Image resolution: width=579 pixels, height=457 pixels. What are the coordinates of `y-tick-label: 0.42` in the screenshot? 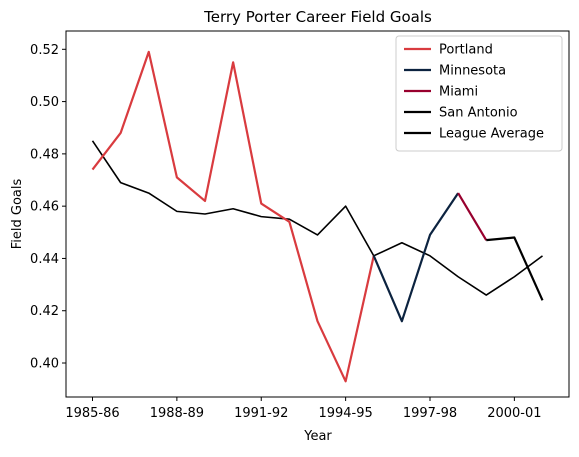 It's located at (44, 311).